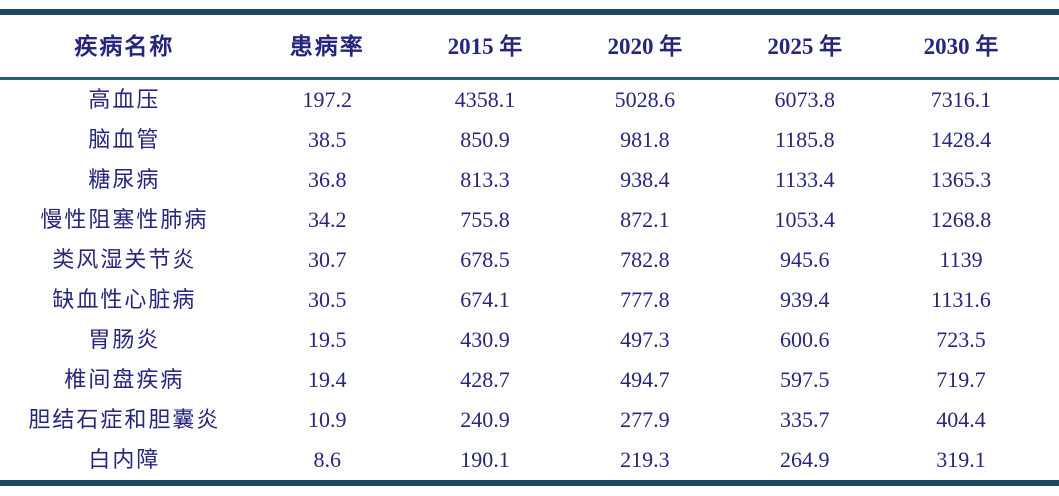 This screenshot has height=496, width=1059. What do you see at coordinates (529, 420) in the screenshot?
I see `table-row: 胆结石症和胆囊炎 10.9 240.9 277.9 335.7 404.4` at bounding box center [529, 420].